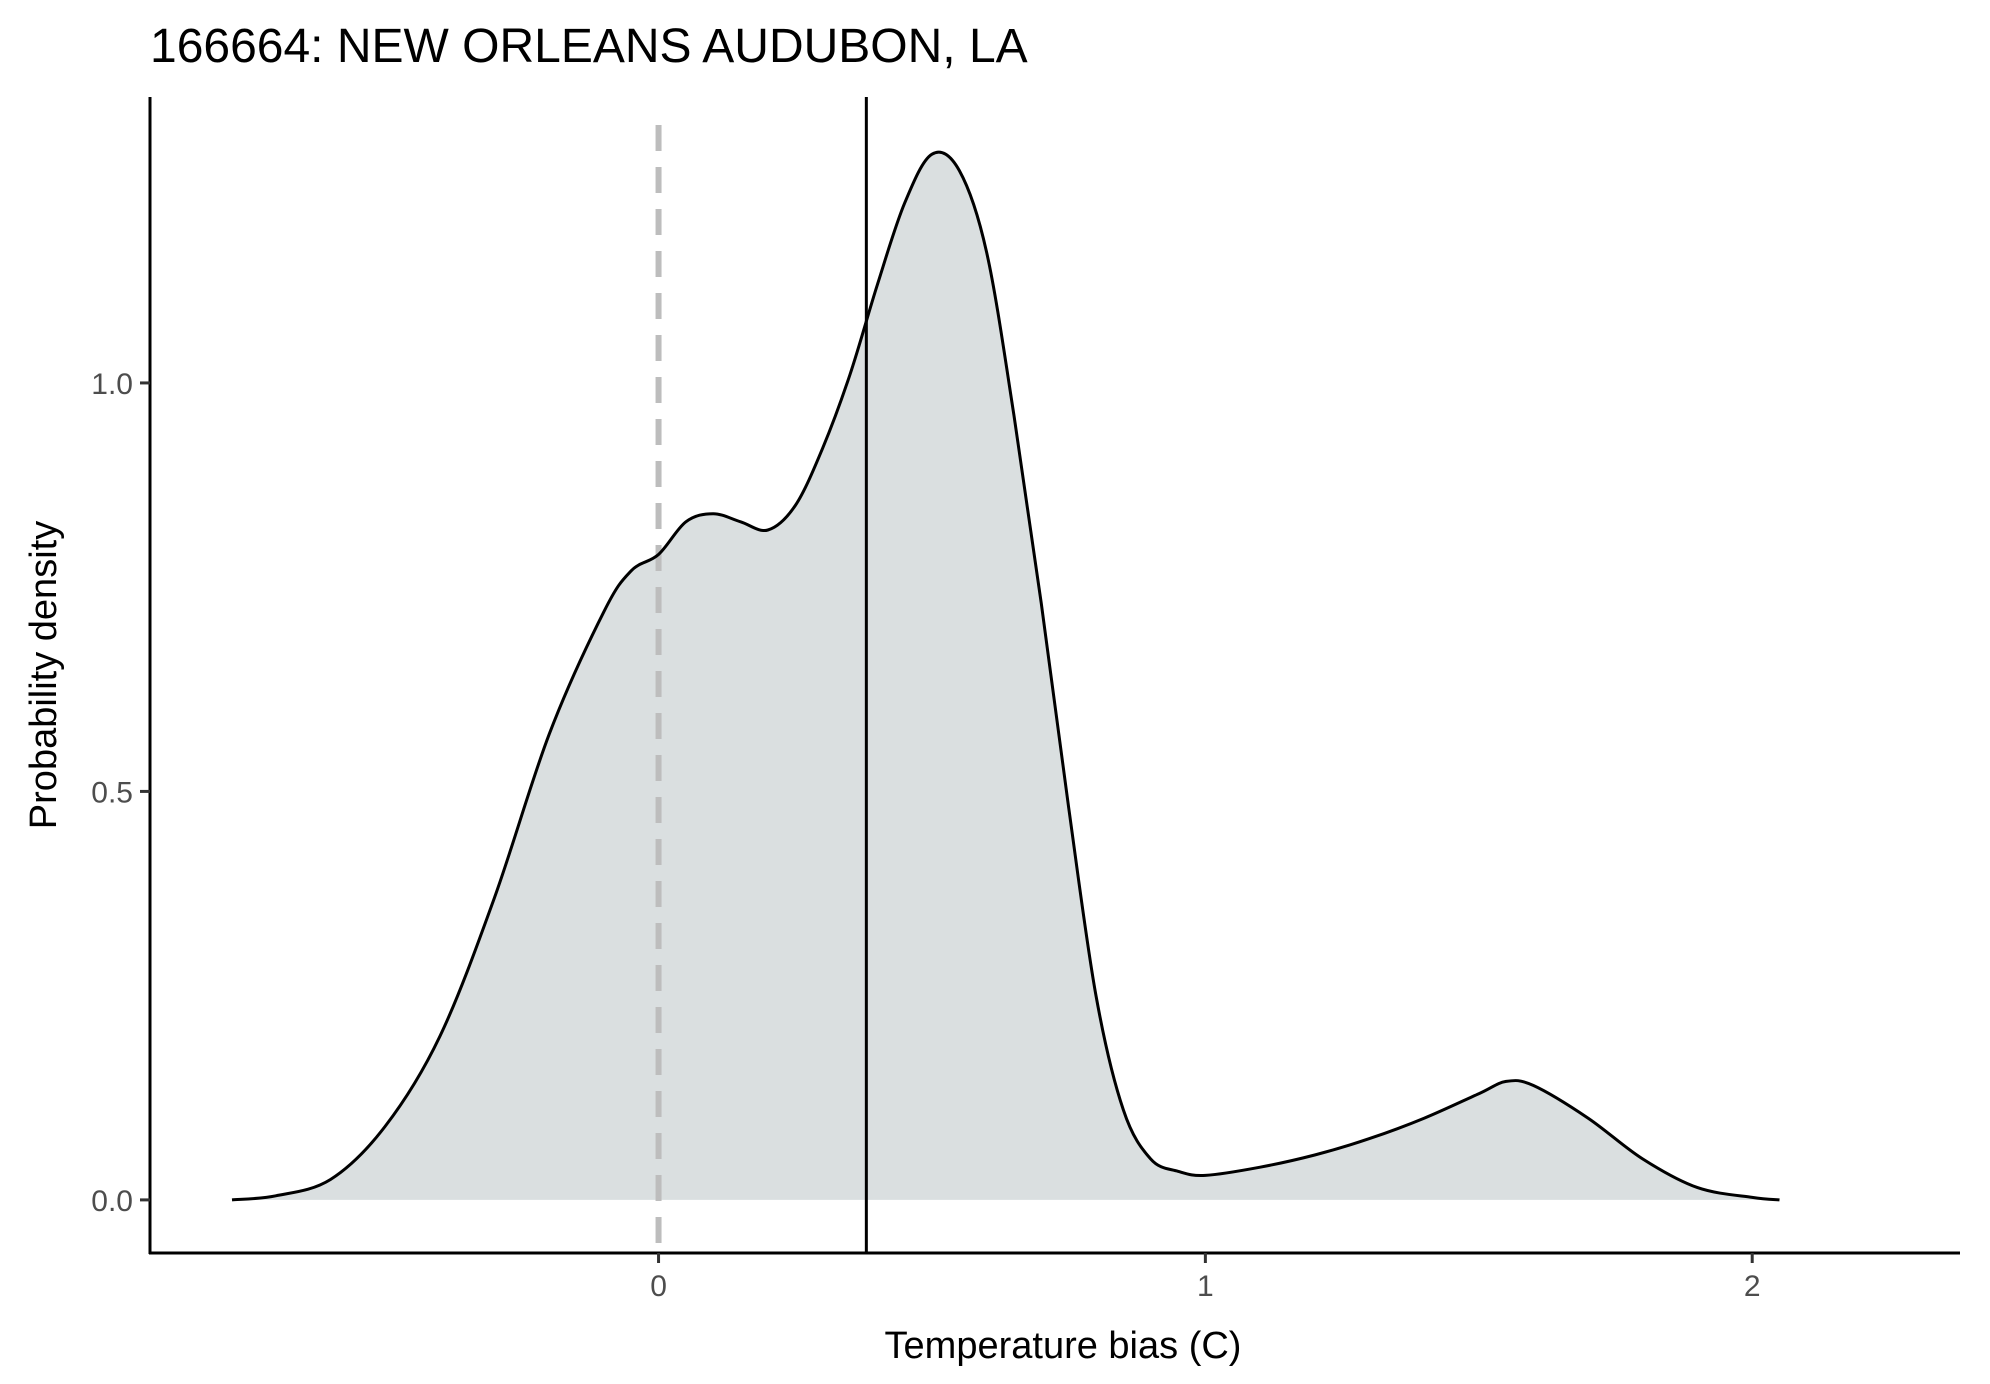 This screenshot has width=1990, height=1384. What do you see at coordinates (1205, 1286) in the screenshot?
I see `x-tick-label: 1` at bounding box center [1205, 1286].